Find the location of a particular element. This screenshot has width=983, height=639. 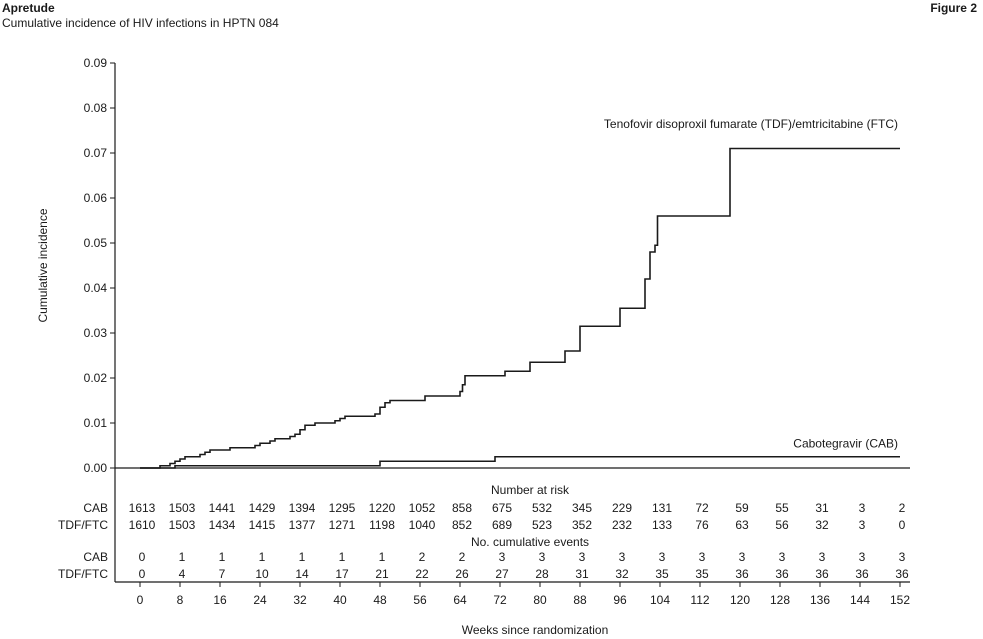

risk-table-cell: 345 is located at coordinates (582, 508).